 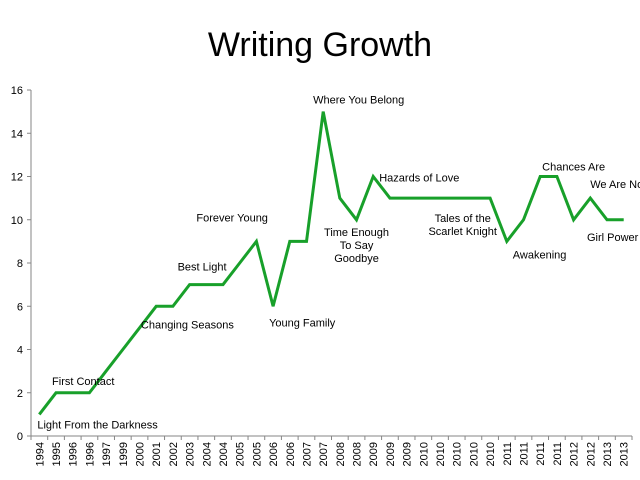 What do you see at coordinates (17, 221) in the screenshot?
I see `y-tick-label: 10` at bounding box center [17, 221].